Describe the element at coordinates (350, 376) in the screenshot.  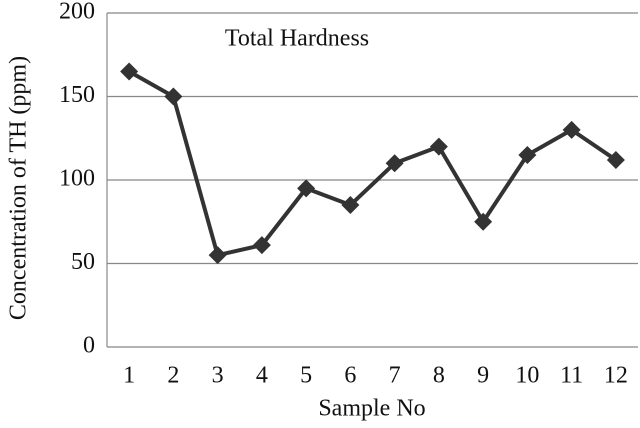
I see `x-tick-label: 6` at that location.